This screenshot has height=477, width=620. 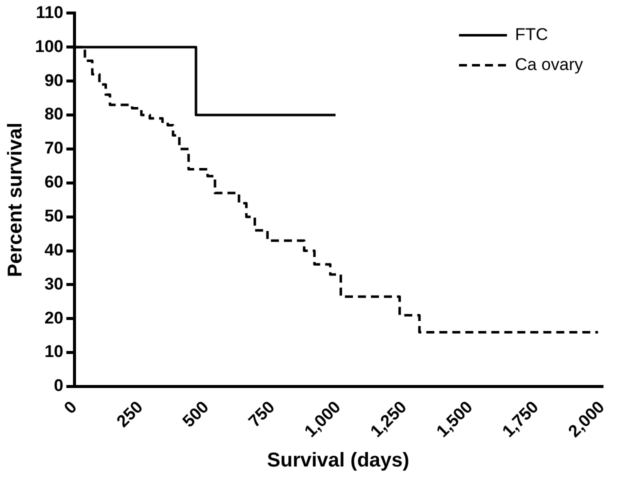 I want to click on y-tick-label: 10, so click(x=54, y=352).